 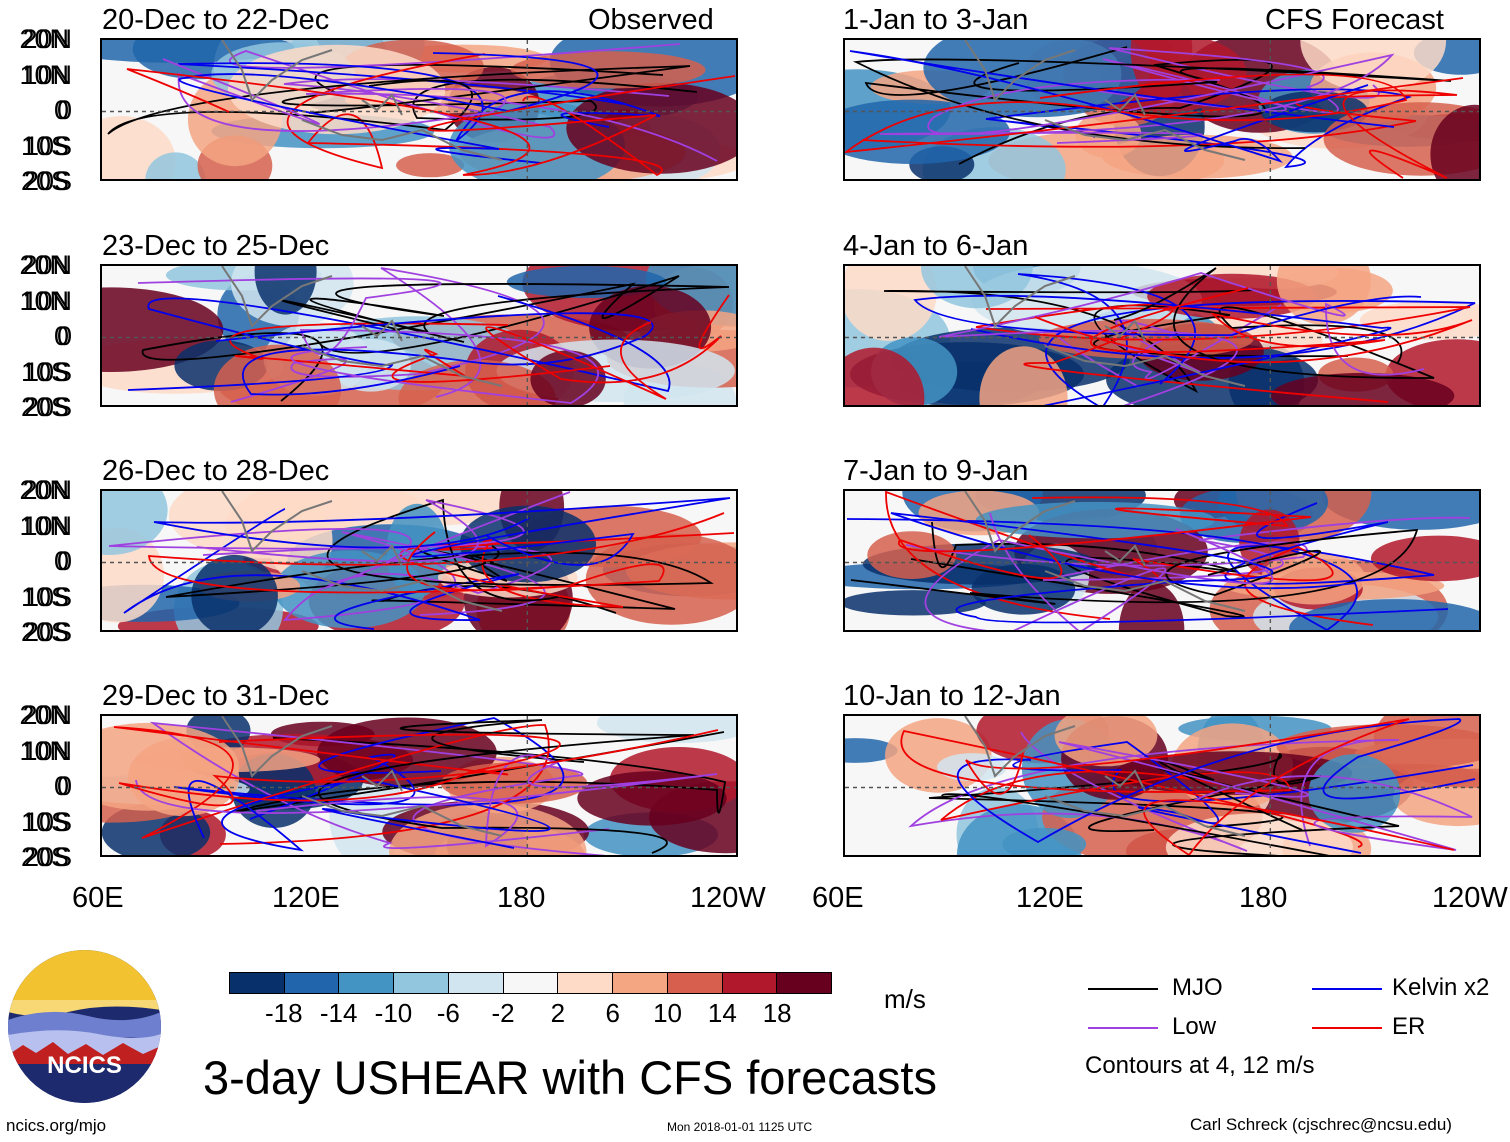 I want to click on lon-label-120w-left: 120W, so click(x=728, y=898).